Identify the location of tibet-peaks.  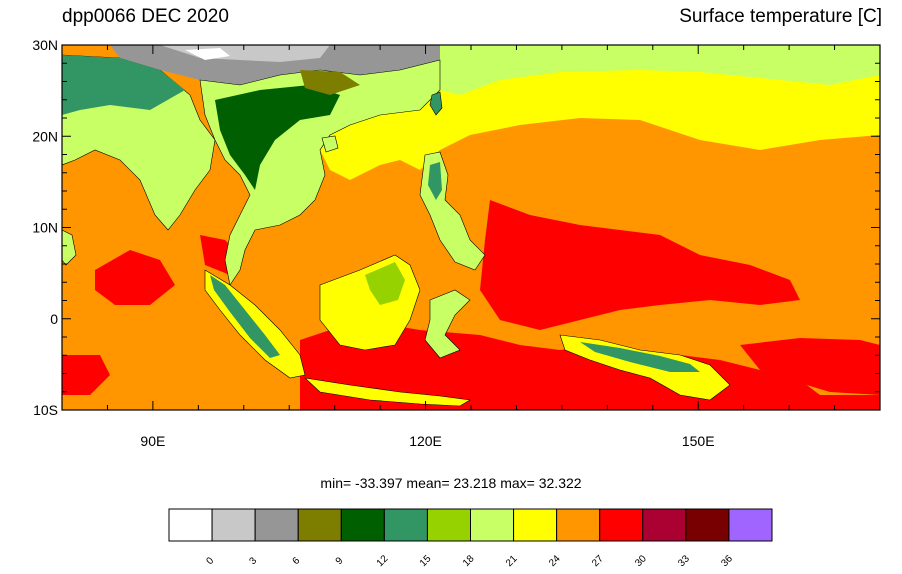
(207, 54).